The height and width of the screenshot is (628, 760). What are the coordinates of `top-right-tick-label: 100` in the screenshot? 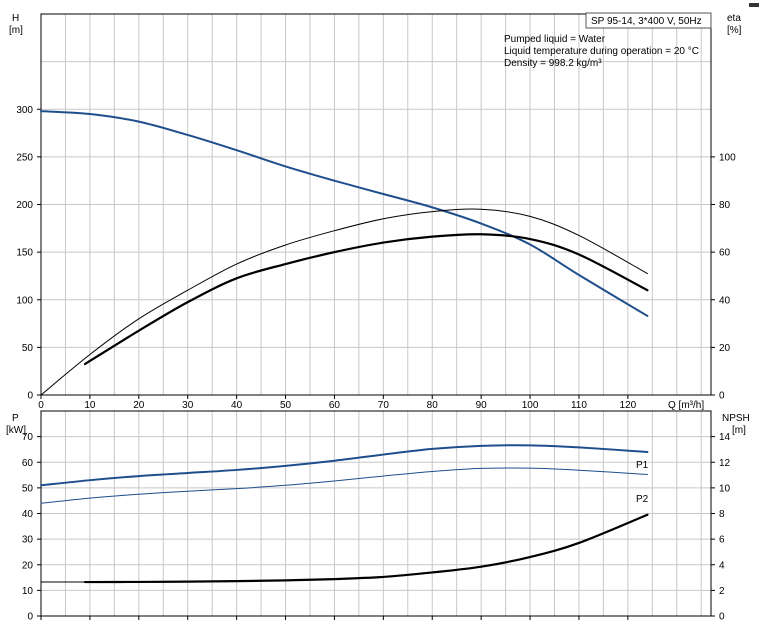 It's located at (727, 157).